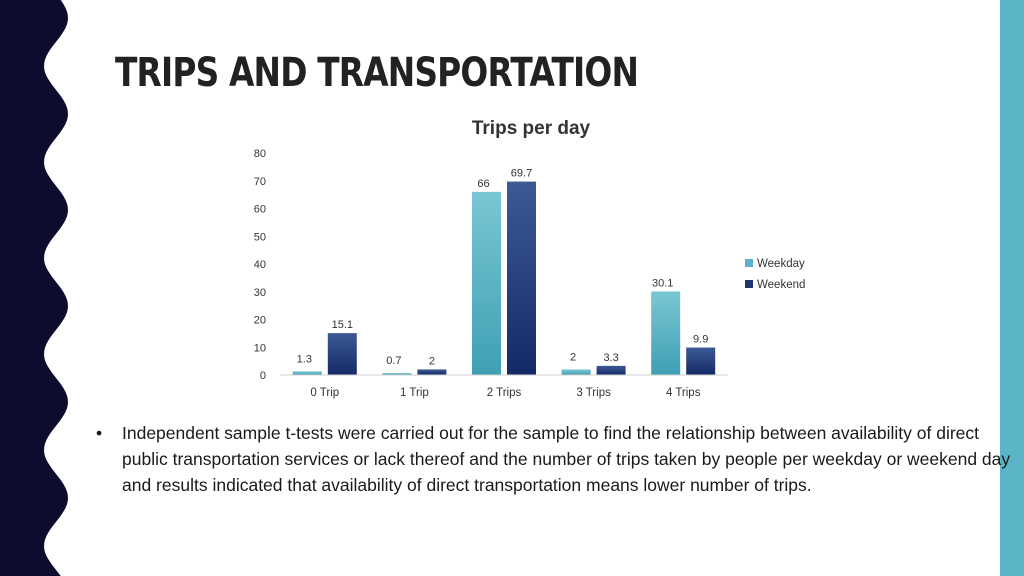 This screenshot has width=1024, height=576. I want to click on y-axis: 0 10 20 30 40 50 60 70 80, so click(260, 265).